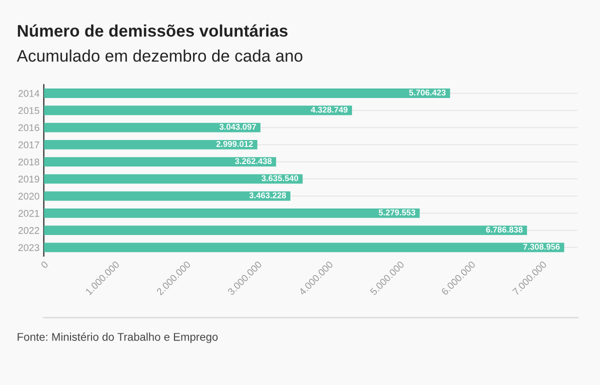 The height and width of the screenshot is (385, 600). Describe the element at coordinates (29, 179) in the screenshot. I see `y-tick-label: 2019` at that location.